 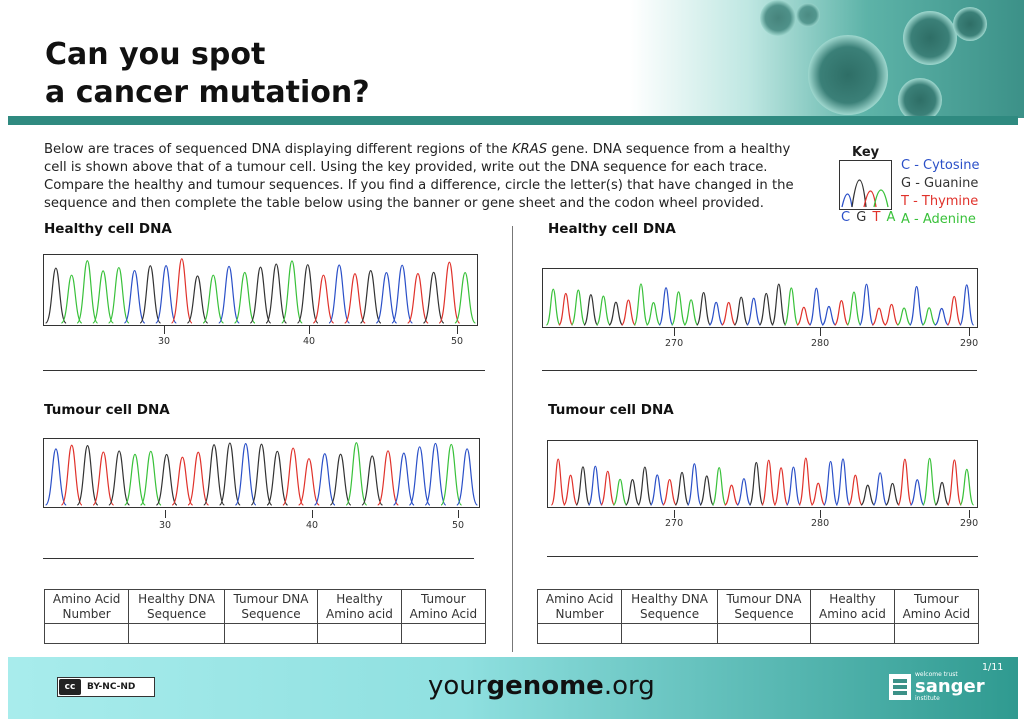 I want to click on key-letter-a: A, so click(x=891, y=217).